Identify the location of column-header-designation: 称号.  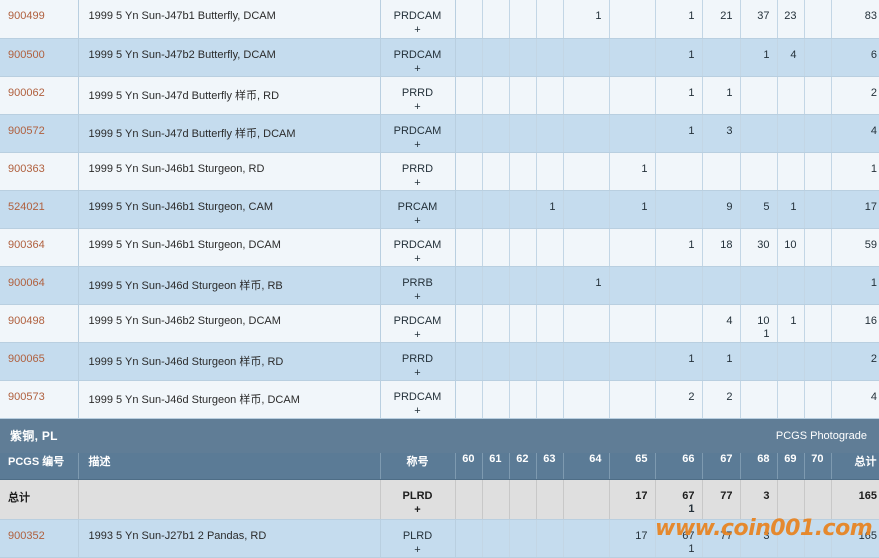
(417, 466).